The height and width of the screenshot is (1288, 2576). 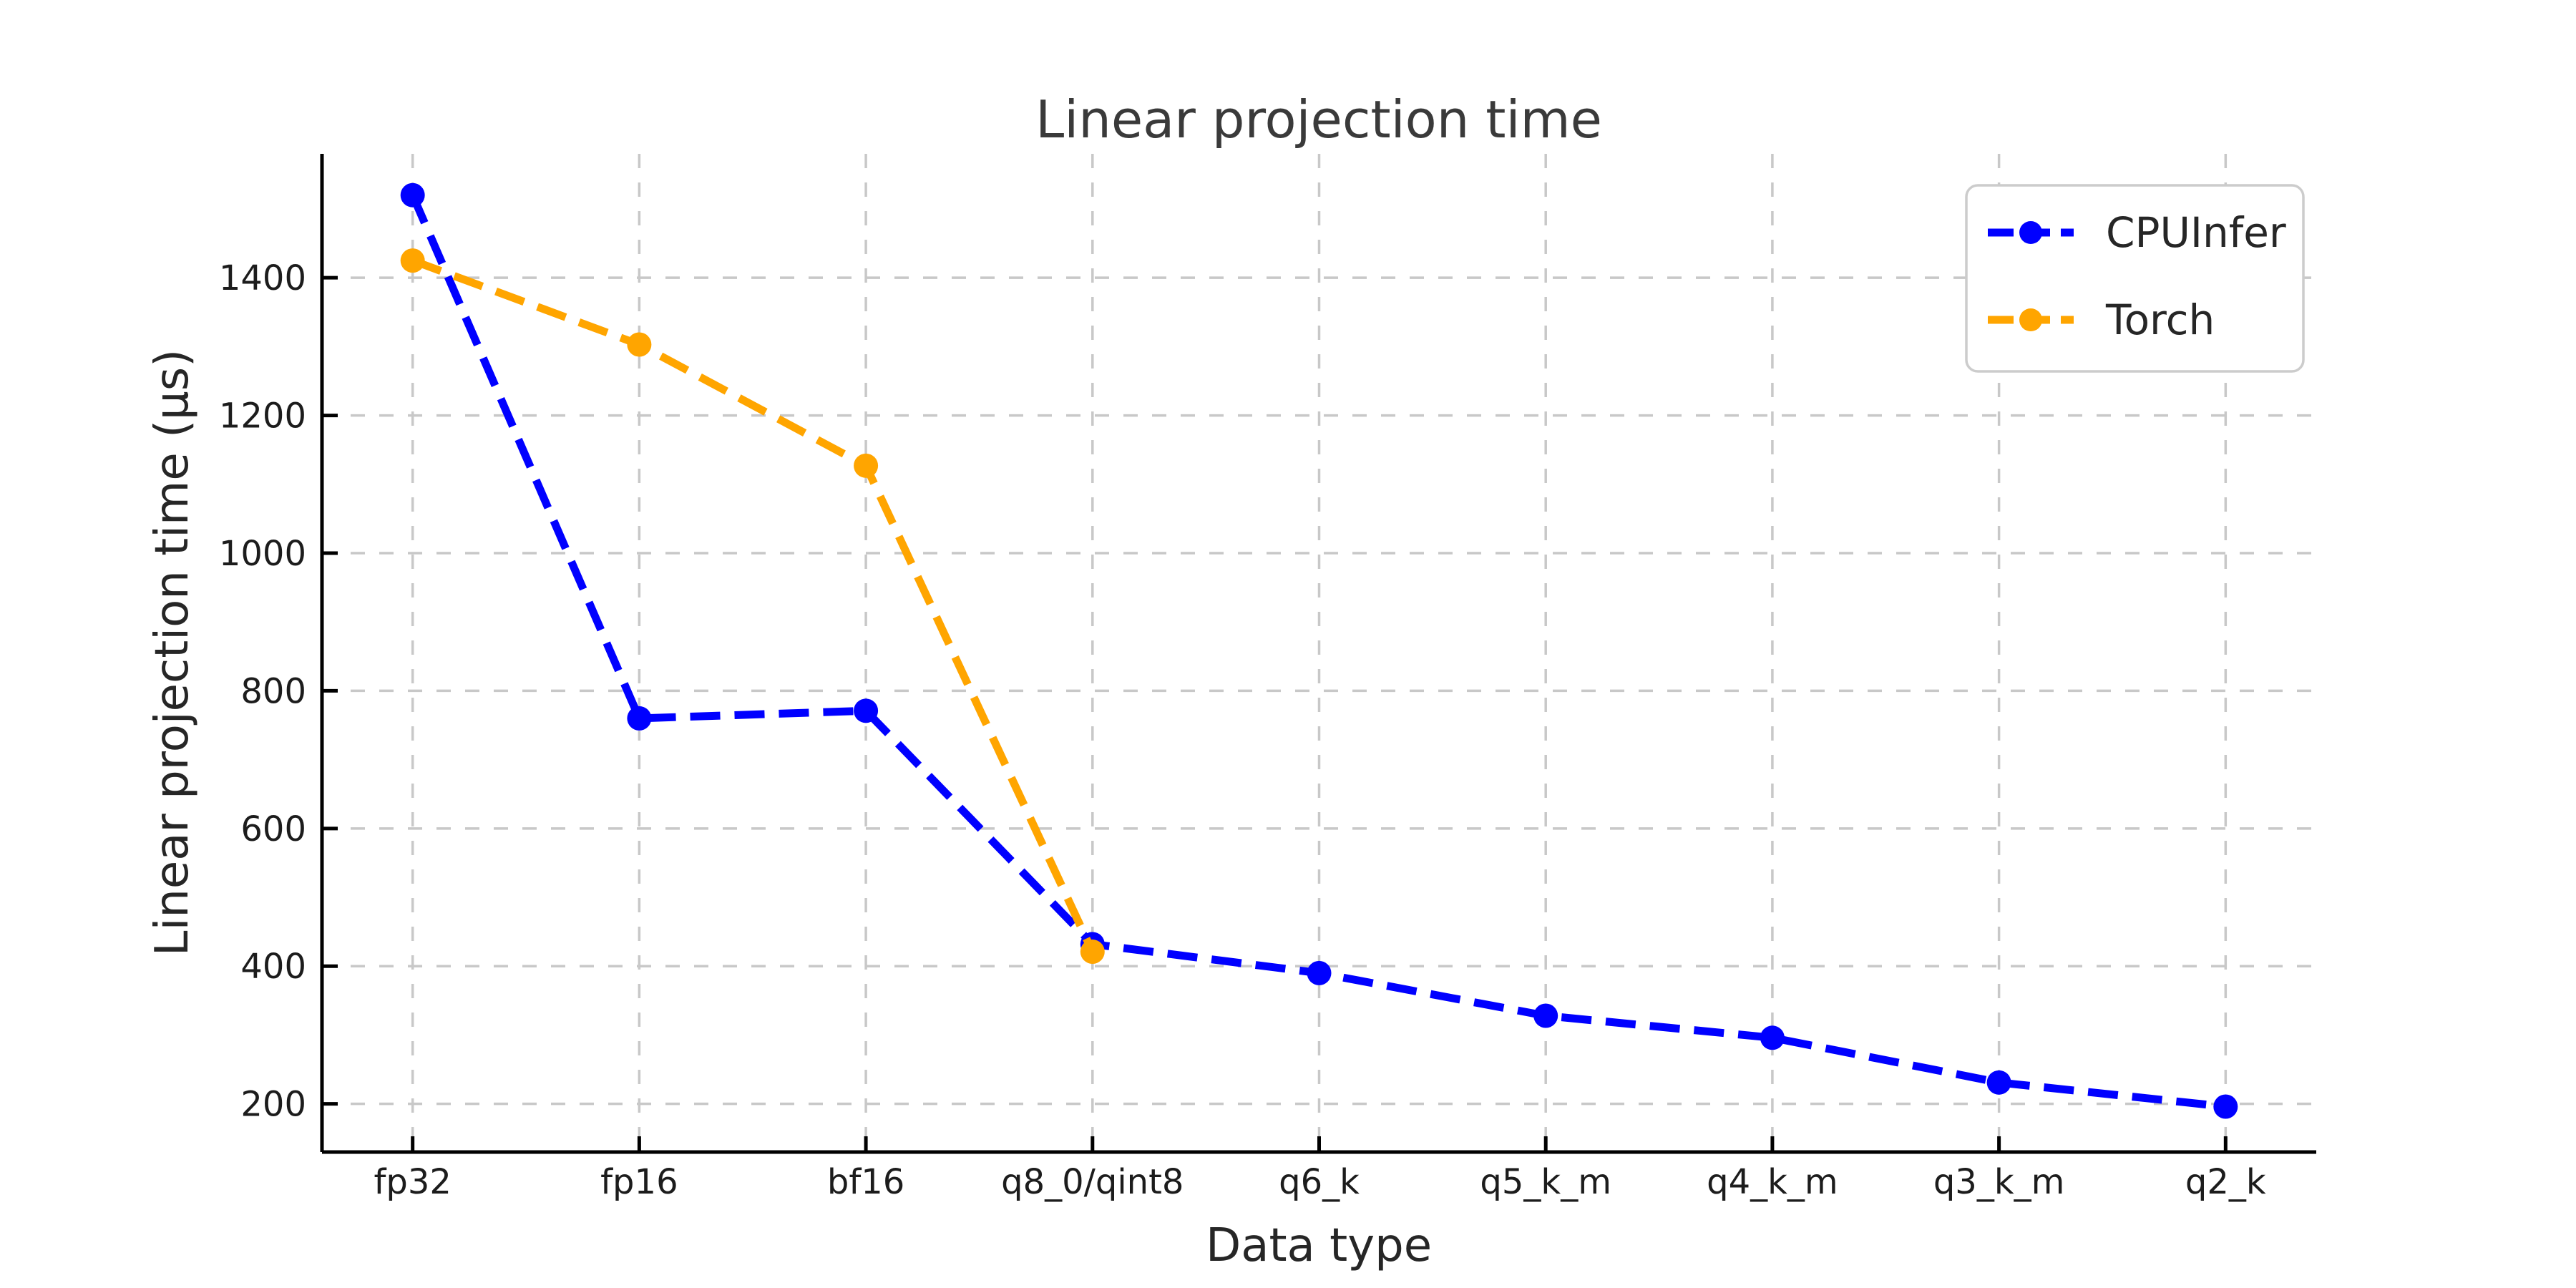 What do you see at coordinates (1772, 1182) in the screenshot?
I see `x-tick-label: q4_k_m` at bounding box center [1772, 1182].